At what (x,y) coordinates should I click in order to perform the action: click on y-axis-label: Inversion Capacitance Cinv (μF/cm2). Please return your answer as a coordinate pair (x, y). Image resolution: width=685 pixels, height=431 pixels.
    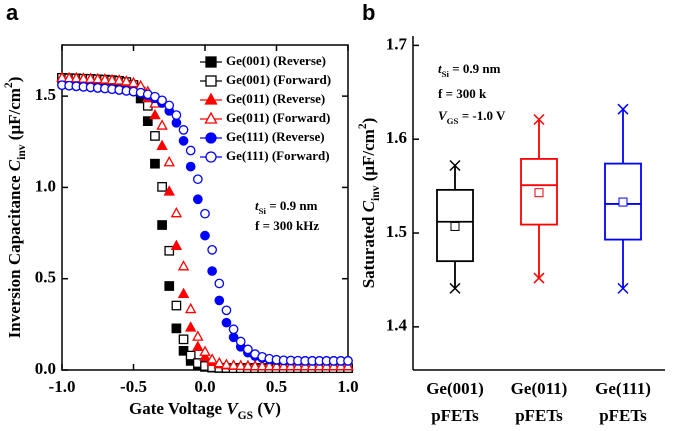
    Looking at the image, I should click on (15, 208).